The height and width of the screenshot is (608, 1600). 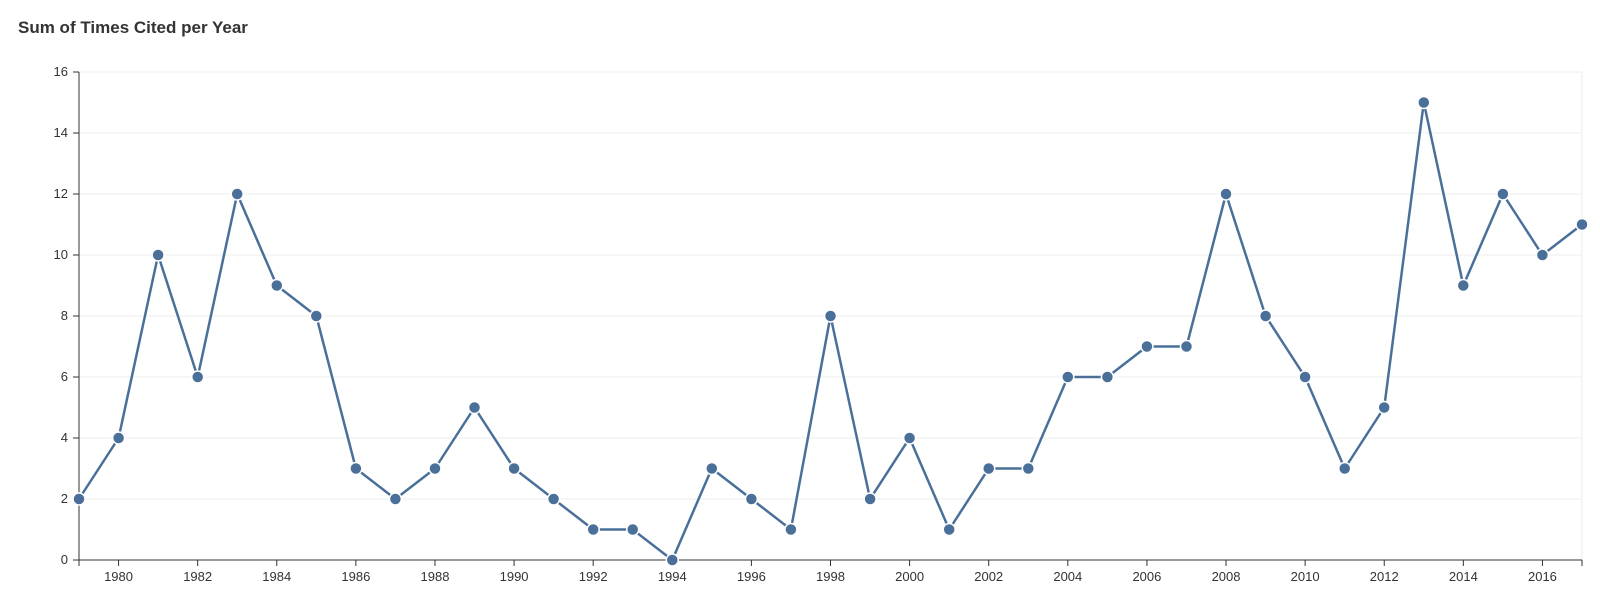 I want to click on y-tick-label: 0, so click(x=64, y=559).